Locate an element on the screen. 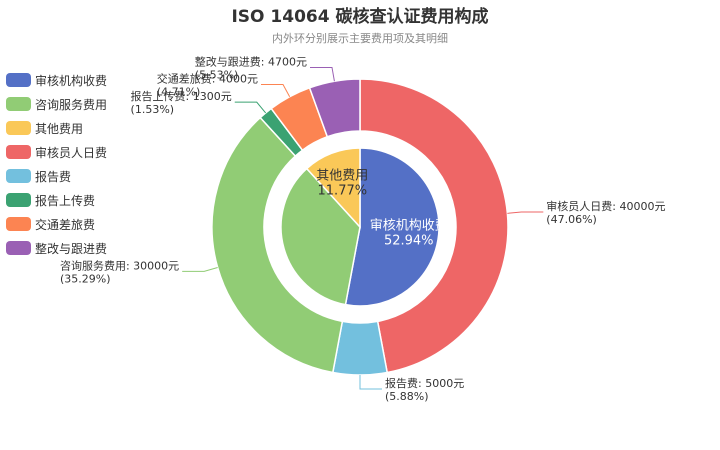  chart-subtitle: 内外环分别展示主要费用项及其明细 is located at coordinates (360, 38).